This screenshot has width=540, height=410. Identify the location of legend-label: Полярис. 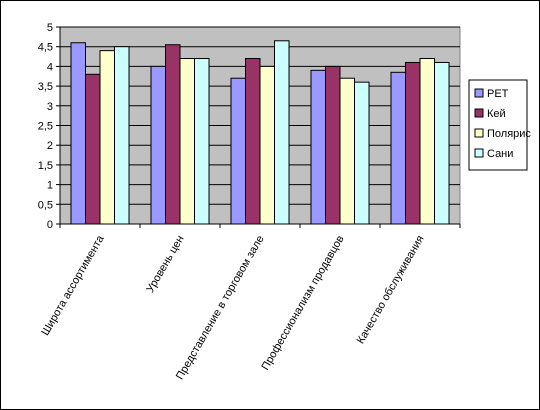
(509, 134).